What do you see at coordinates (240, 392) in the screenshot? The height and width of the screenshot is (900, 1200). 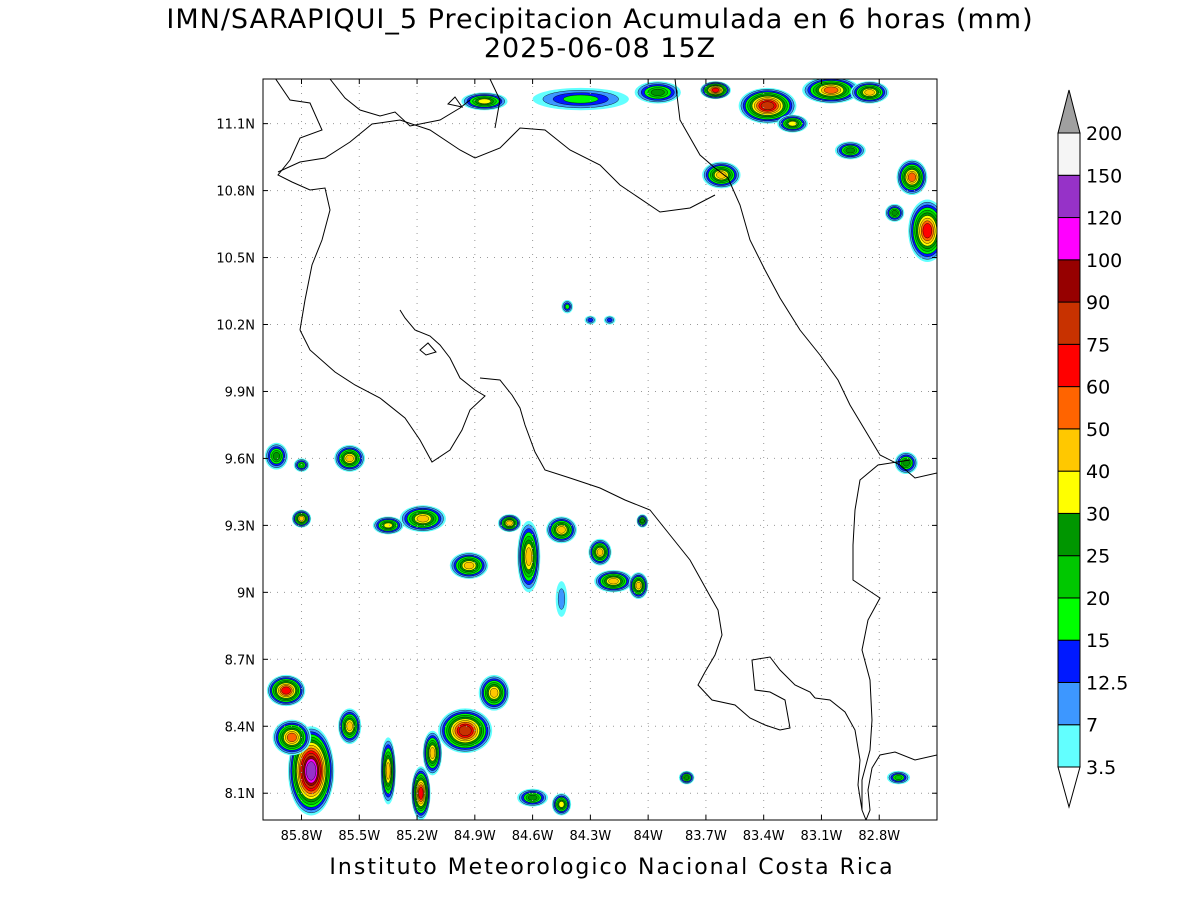 I see `lat-tick-label: 9.9N` at bounding box center [240, 392].